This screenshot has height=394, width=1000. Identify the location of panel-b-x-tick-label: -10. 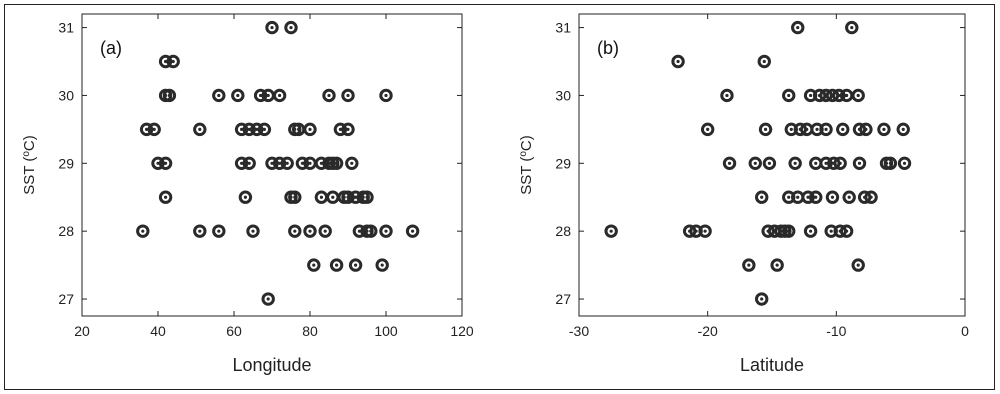
(836, 331).